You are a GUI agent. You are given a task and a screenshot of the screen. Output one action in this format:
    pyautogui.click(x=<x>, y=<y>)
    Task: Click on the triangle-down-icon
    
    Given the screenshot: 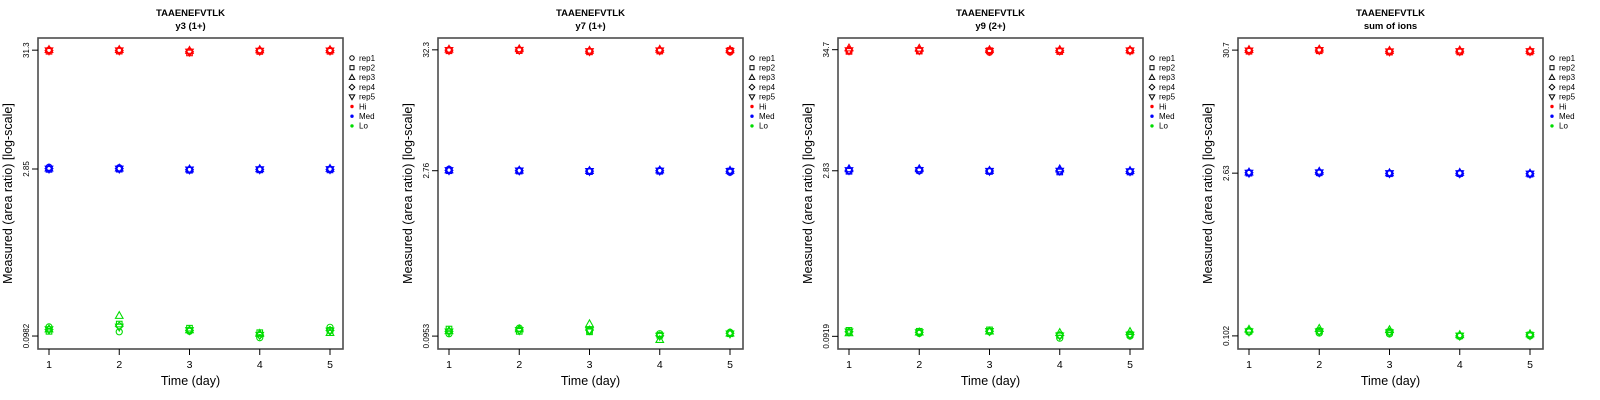 What is the action you would take?
    pyautogui.click(x=1552, y=97)
    